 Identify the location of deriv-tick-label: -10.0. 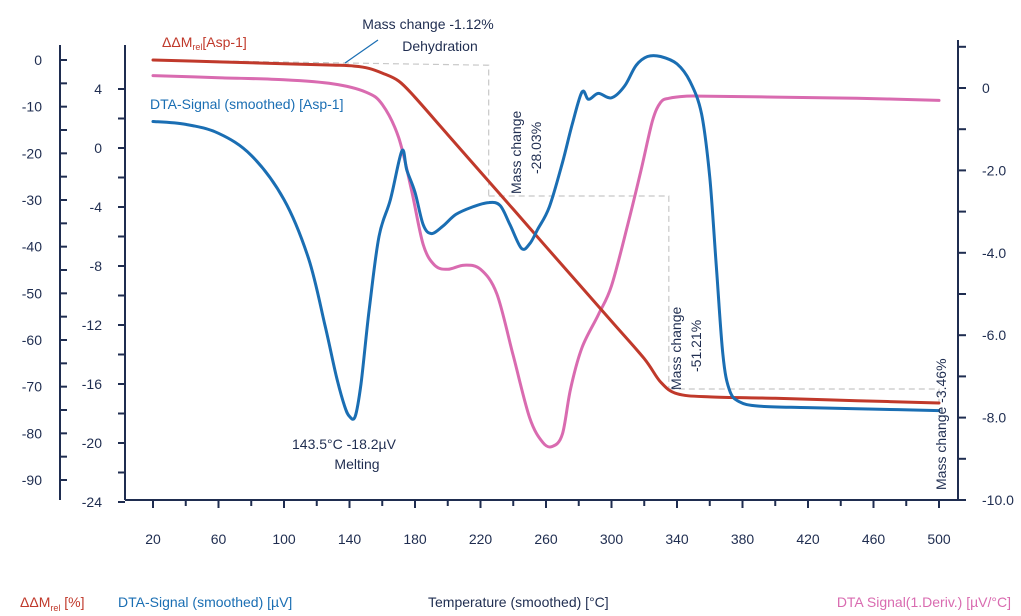
(998, 500).